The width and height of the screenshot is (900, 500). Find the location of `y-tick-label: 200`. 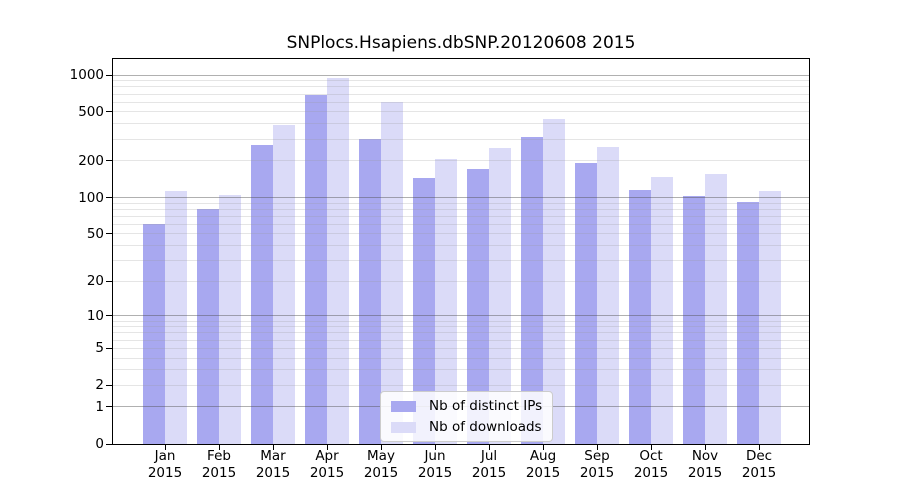

y-tick-label: 200 is located at coordinates (91, 160).